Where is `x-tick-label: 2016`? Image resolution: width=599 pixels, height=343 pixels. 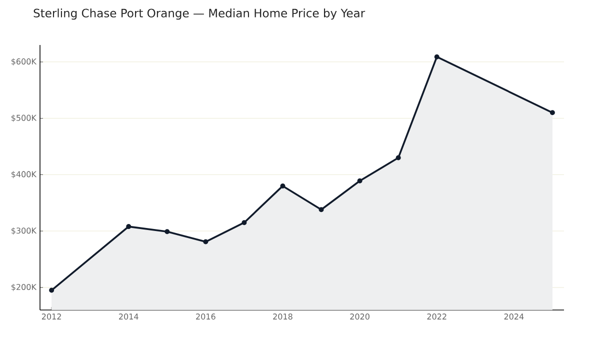
x-tick-label: 2016 is located at coordinates (206, 317).